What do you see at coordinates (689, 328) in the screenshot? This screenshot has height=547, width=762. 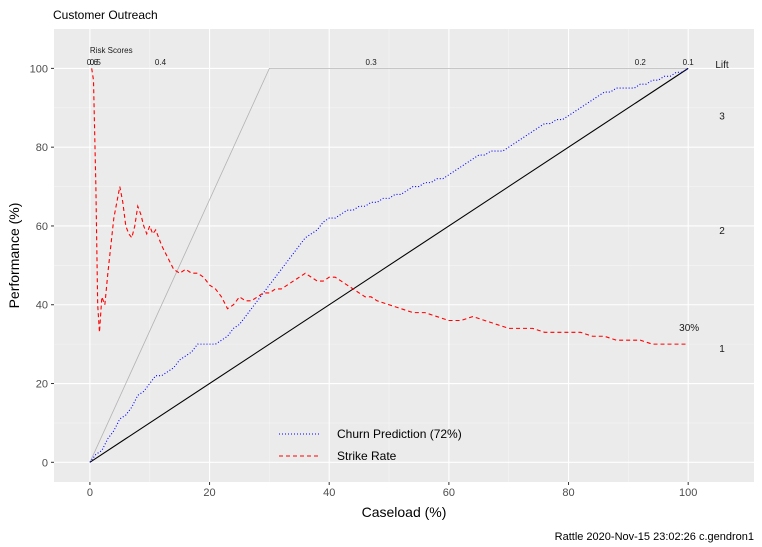 I see `strike-rate-annotation: 30%` at bounding box center [689, 328].